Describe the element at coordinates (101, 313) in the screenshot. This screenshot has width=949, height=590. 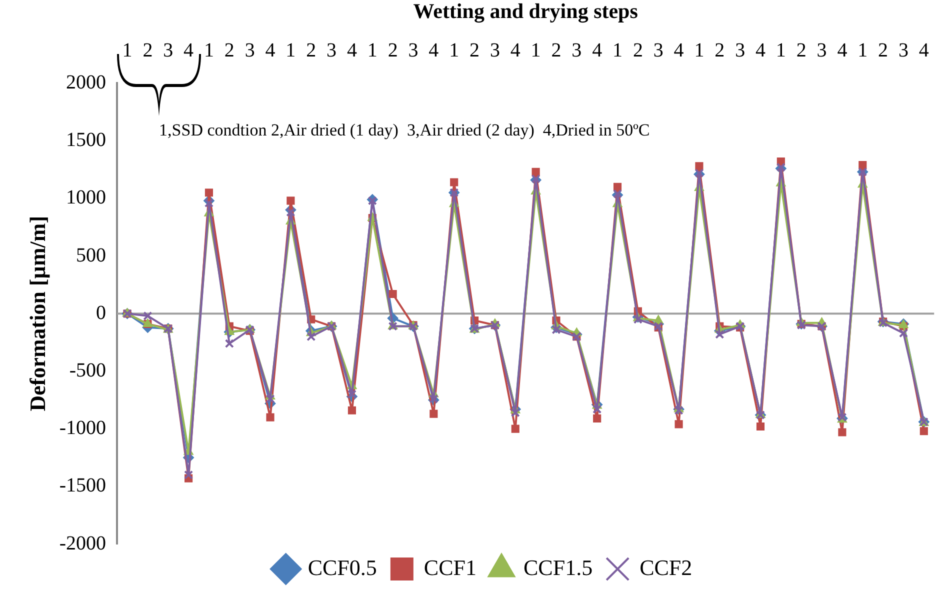
I see `y-tick-label: 0` at that location.